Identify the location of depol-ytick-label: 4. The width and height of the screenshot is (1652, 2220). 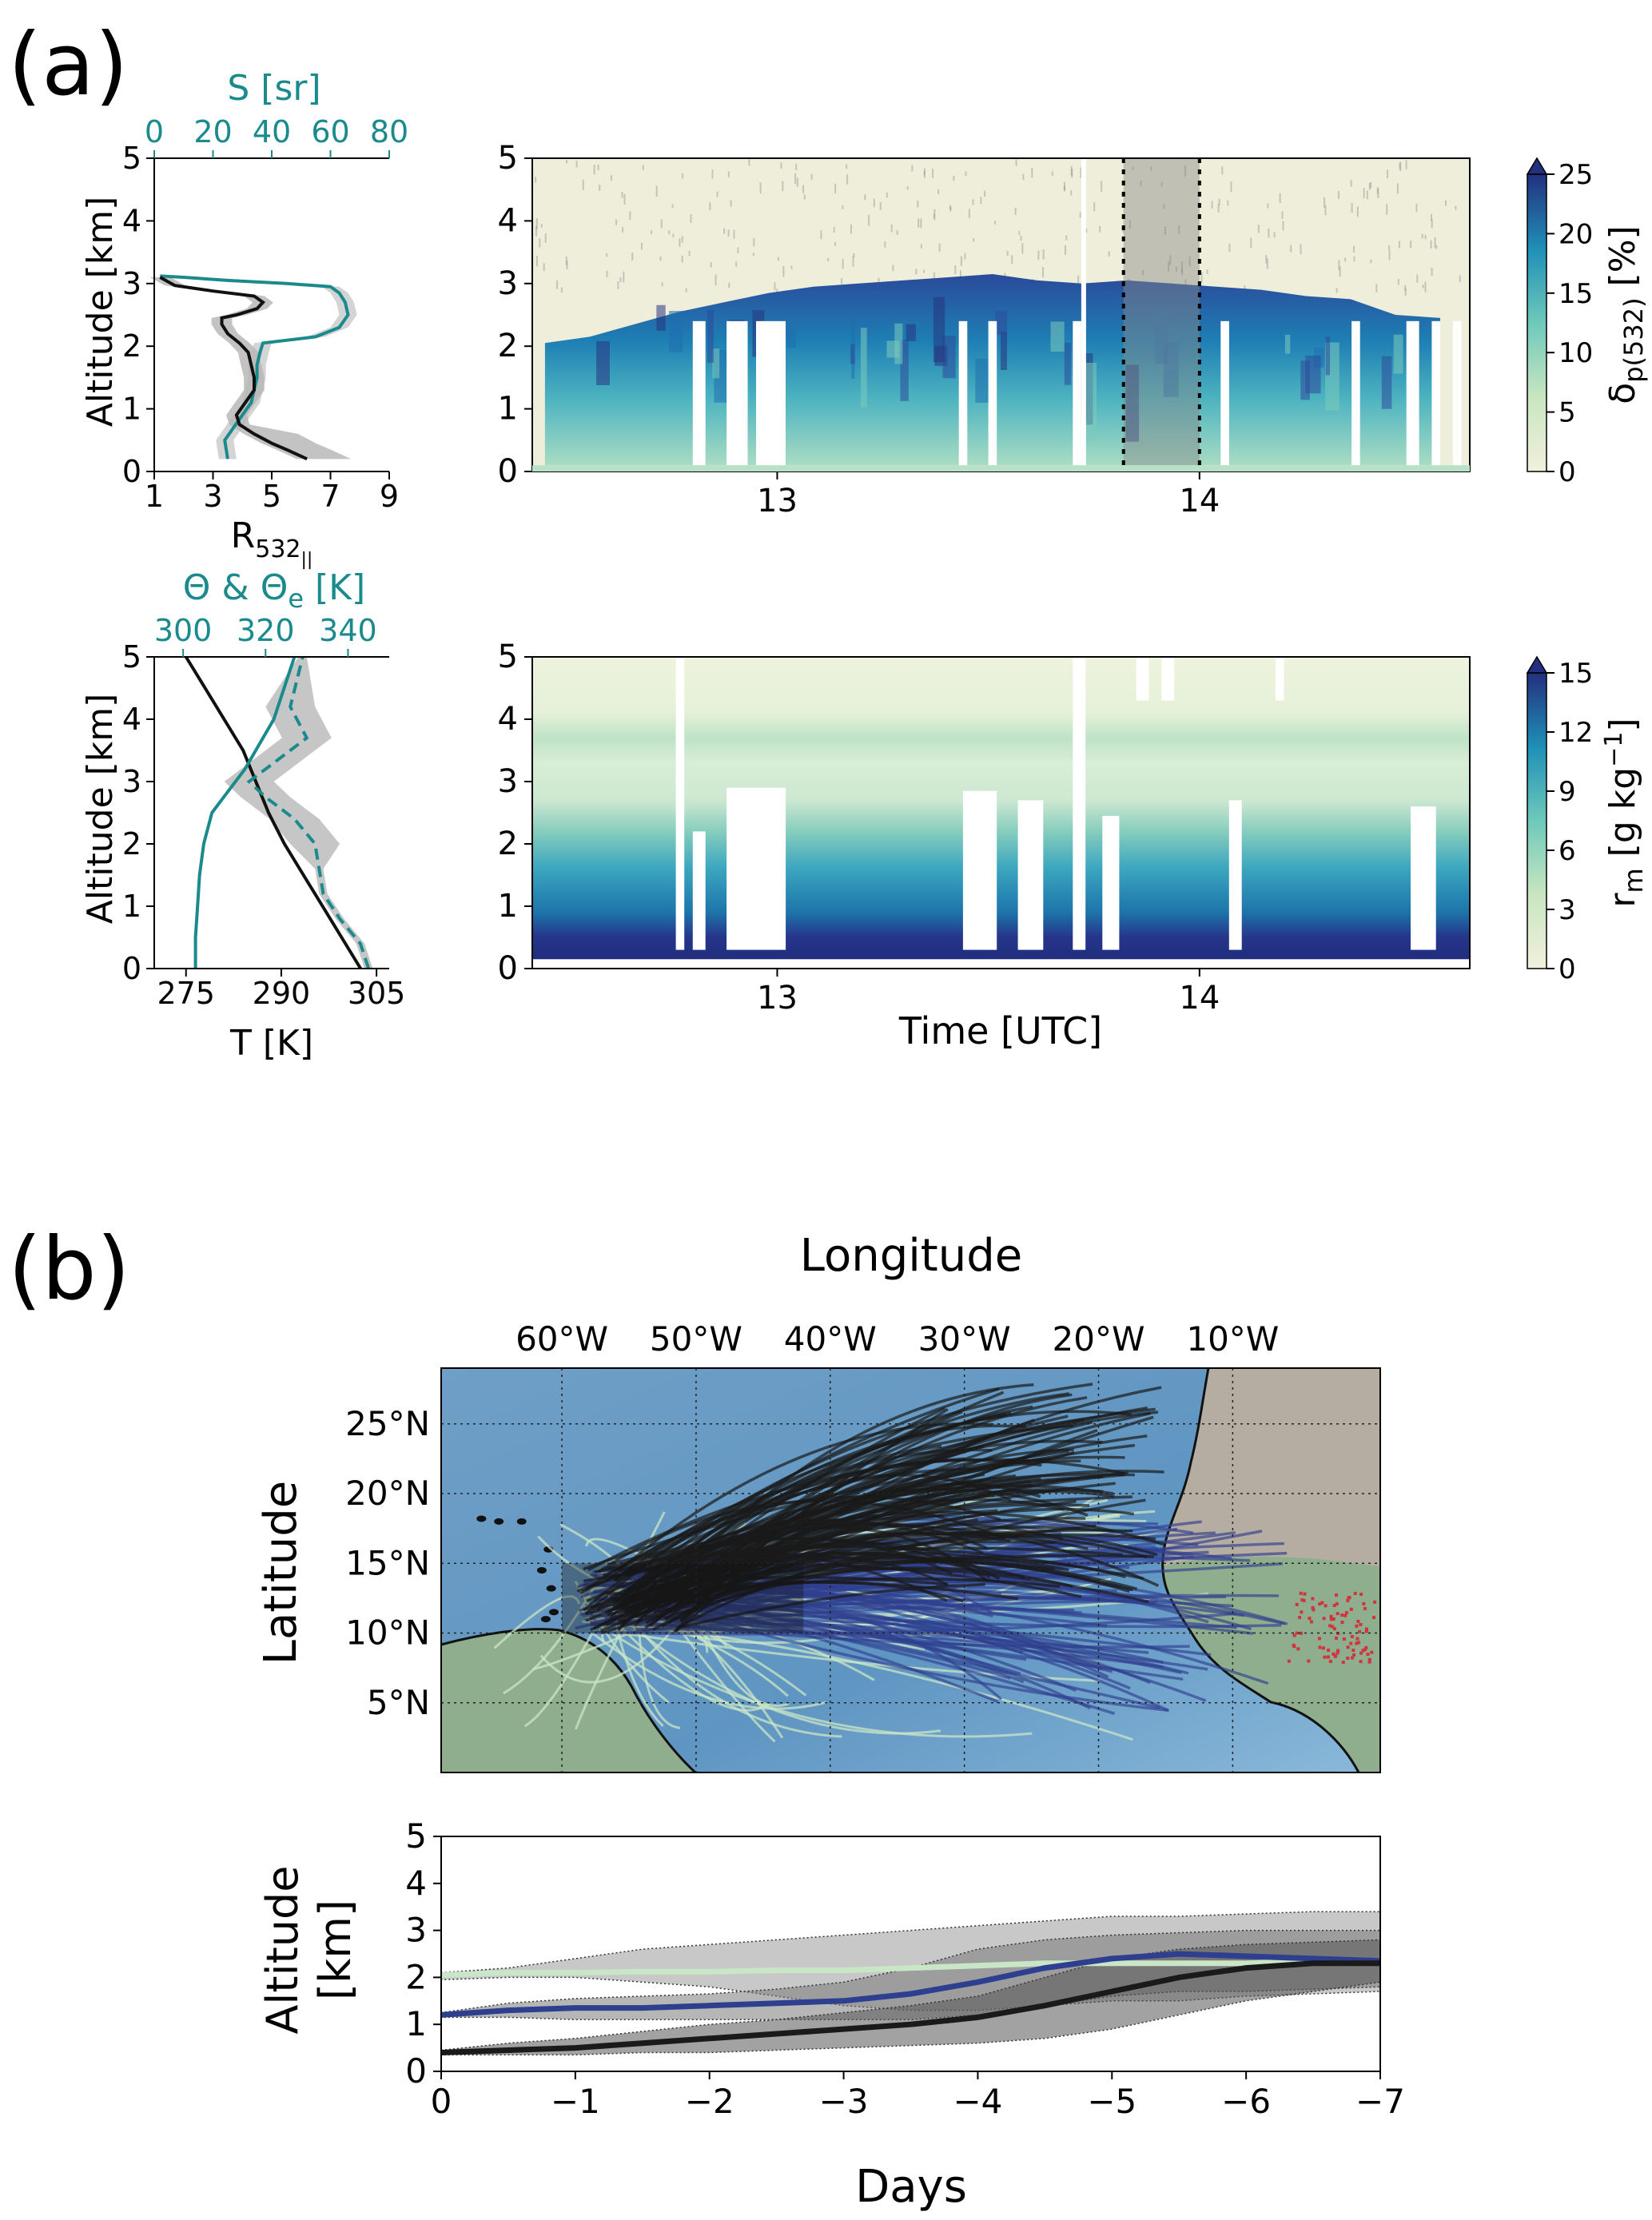
(508, 221).